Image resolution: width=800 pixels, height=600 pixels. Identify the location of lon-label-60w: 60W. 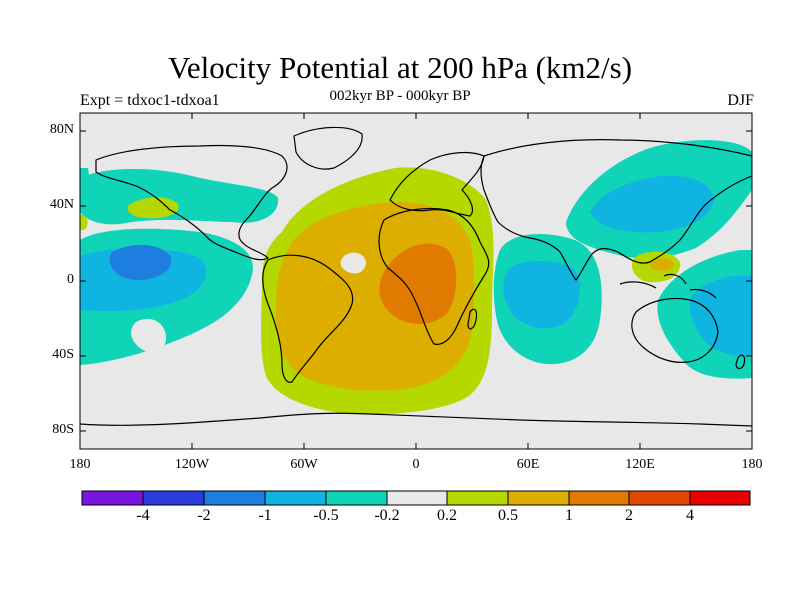
(304, 464).